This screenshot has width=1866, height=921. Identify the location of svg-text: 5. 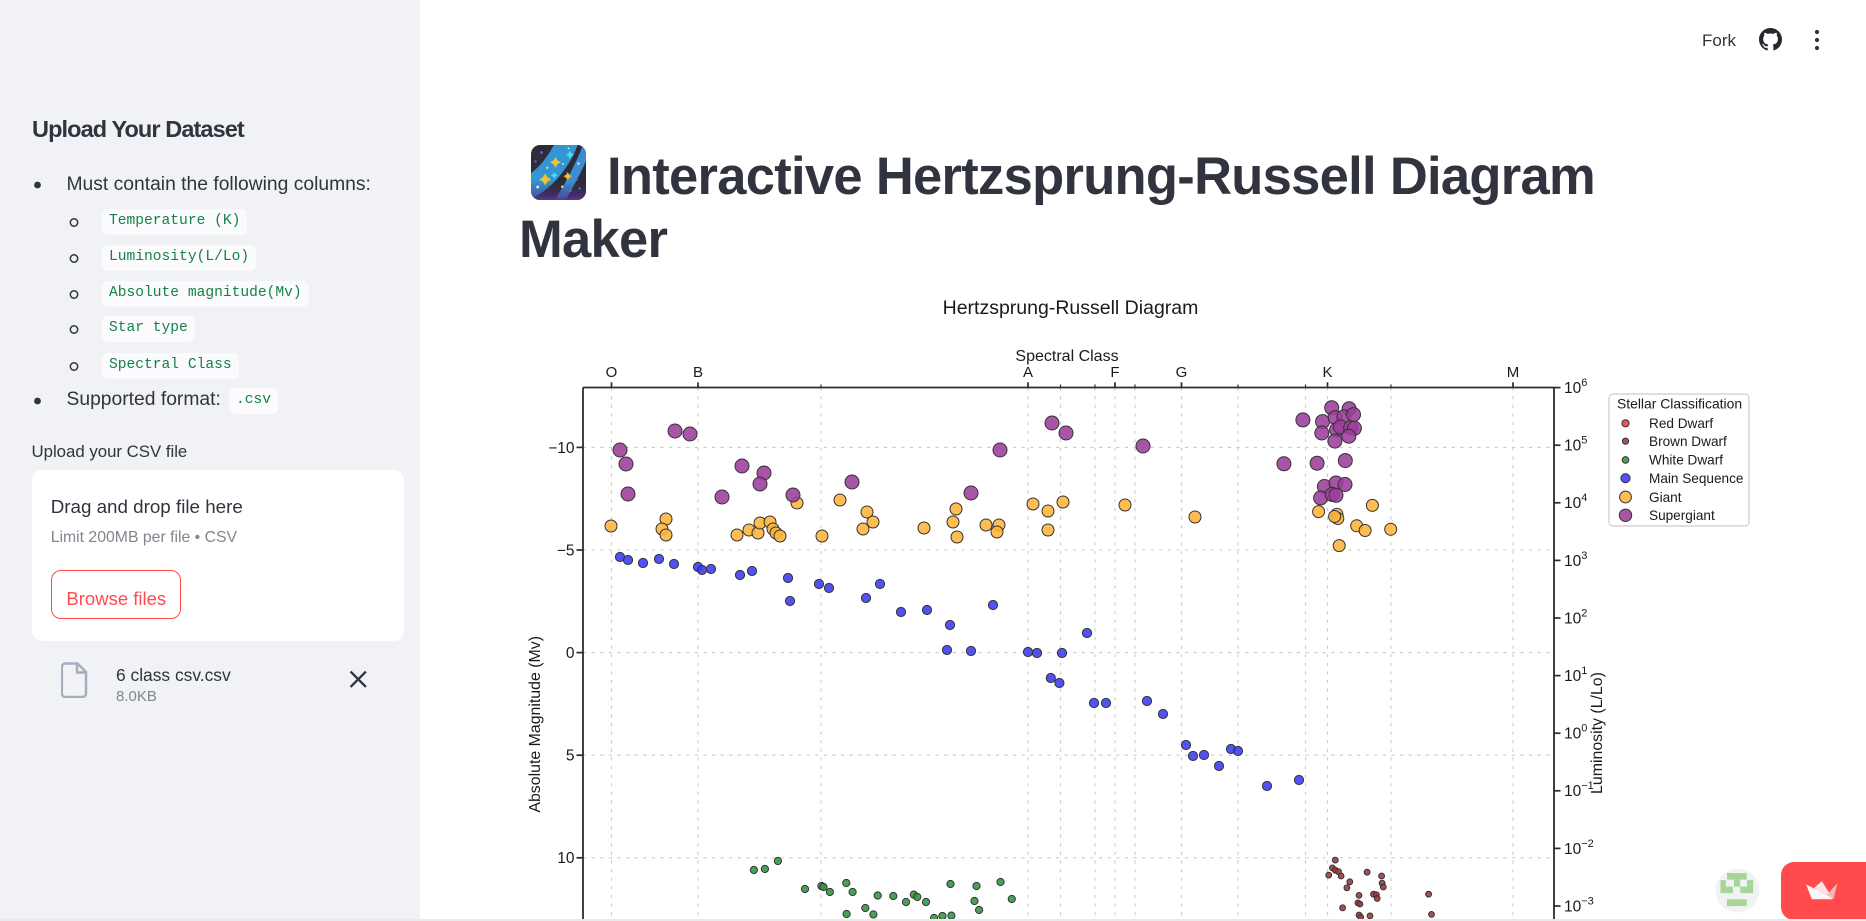
(570, 756).